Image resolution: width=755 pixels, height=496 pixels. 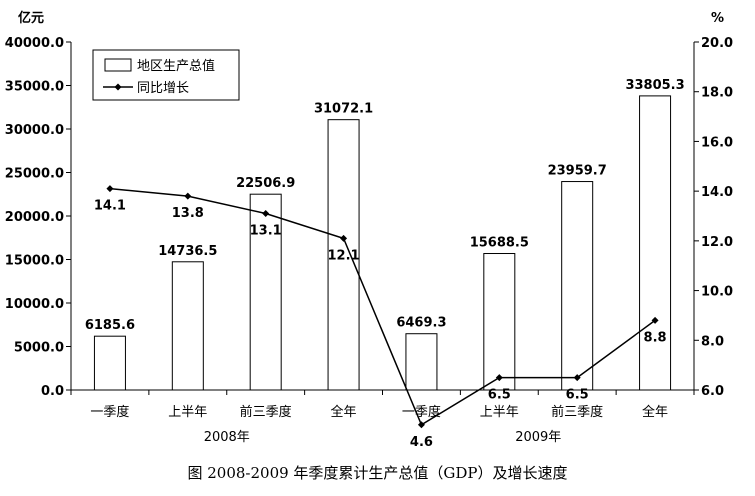 I want to click on legend-bar-label: 地区生产总值, so click(x=176, y=66).